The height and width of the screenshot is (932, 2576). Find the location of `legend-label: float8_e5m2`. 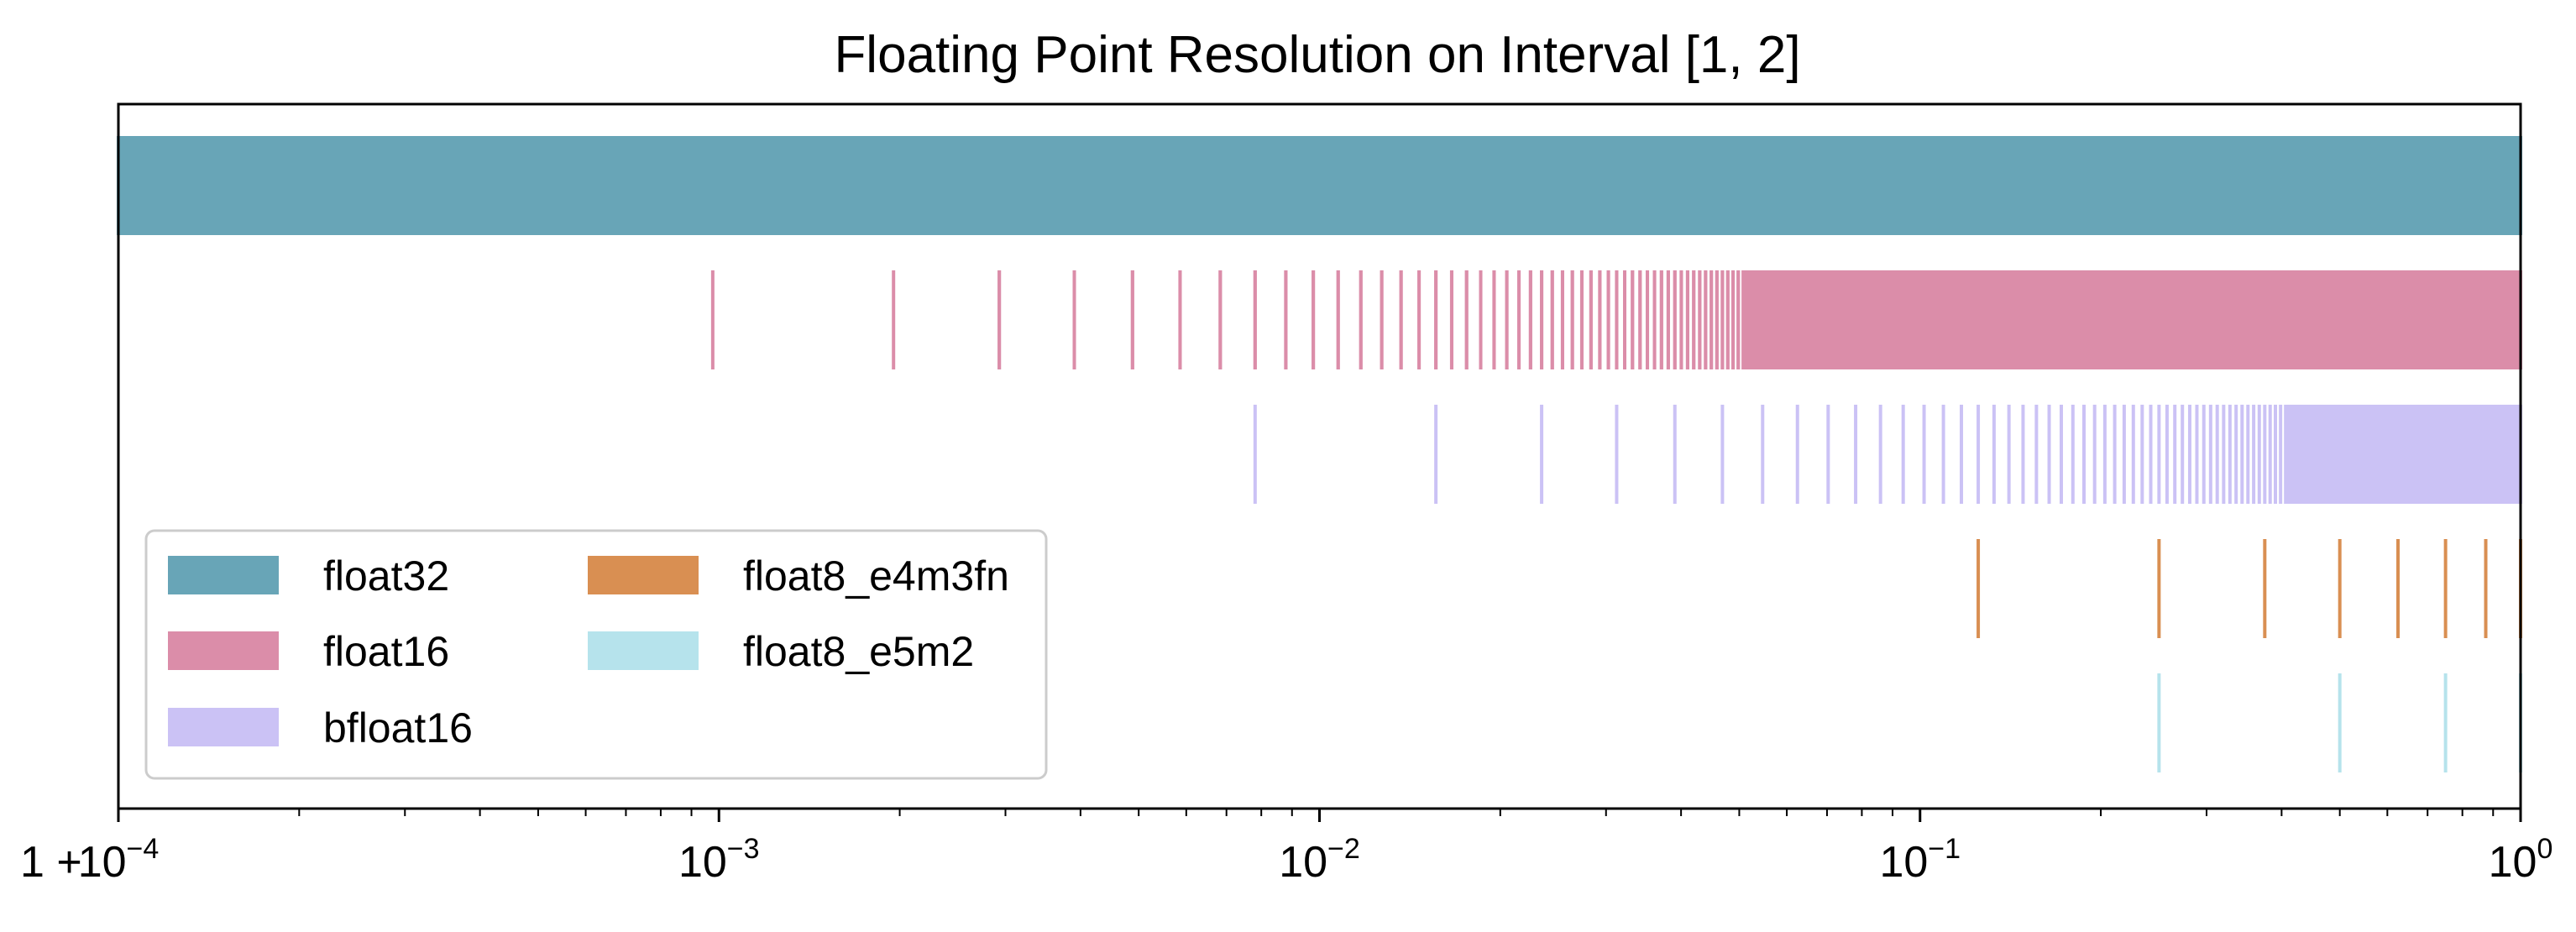

legend-label: float8_e5m2 is located at coordinates (859, 651).